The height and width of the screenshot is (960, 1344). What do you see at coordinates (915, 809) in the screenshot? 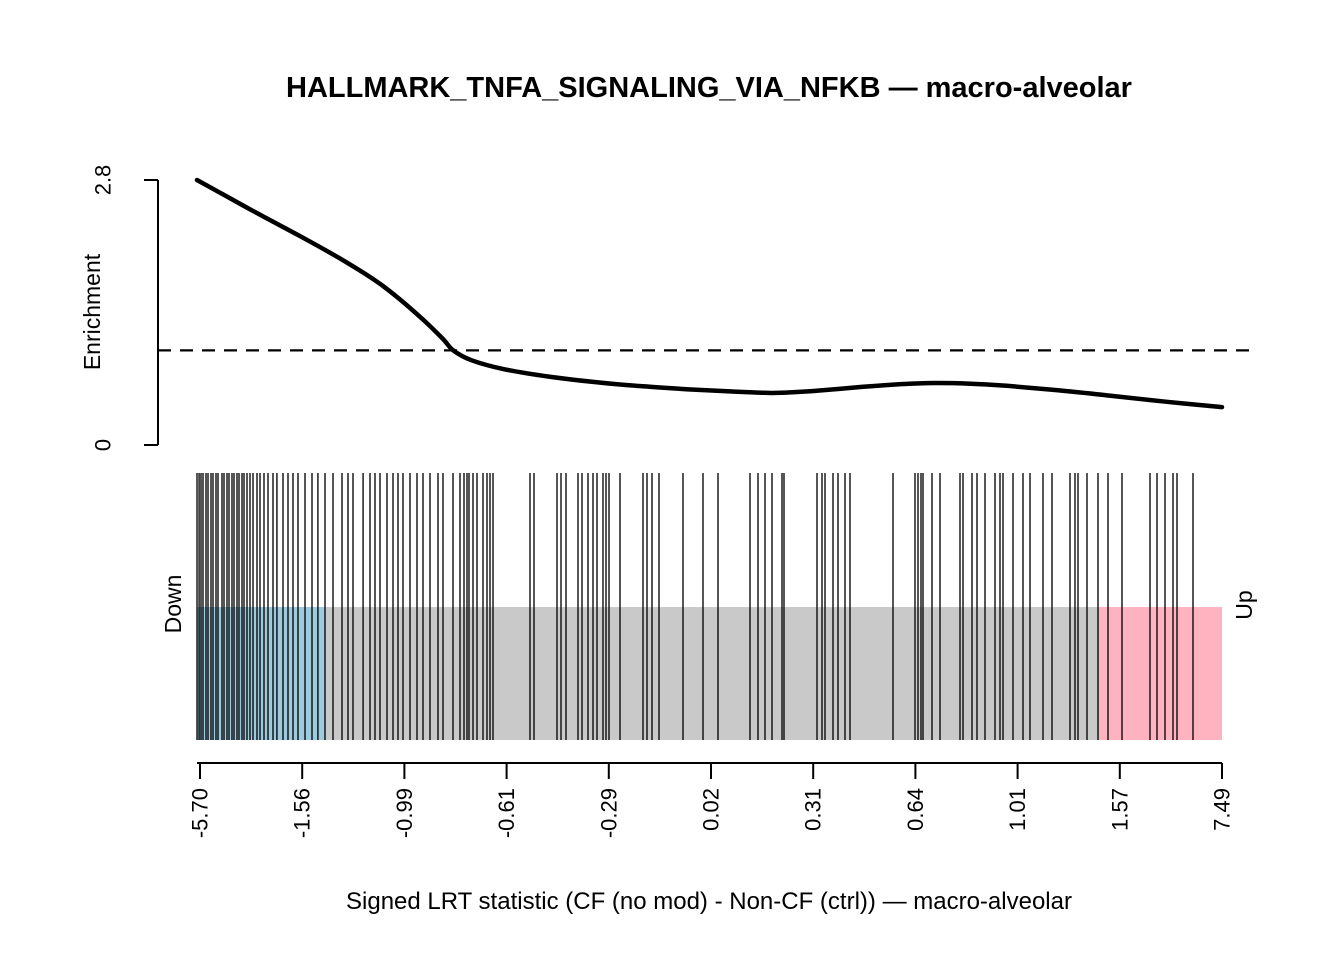
I see `x-tick-label: 0.64` at bounding box center [915, 809].